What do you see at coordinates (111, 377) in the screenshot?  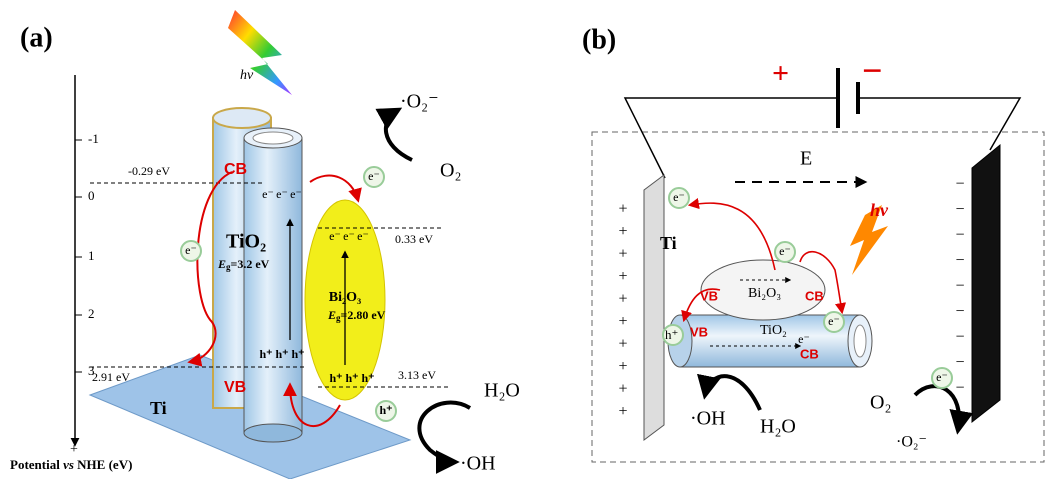 I see `level-label: 2.91 eV` at bounding box center [111, 377].